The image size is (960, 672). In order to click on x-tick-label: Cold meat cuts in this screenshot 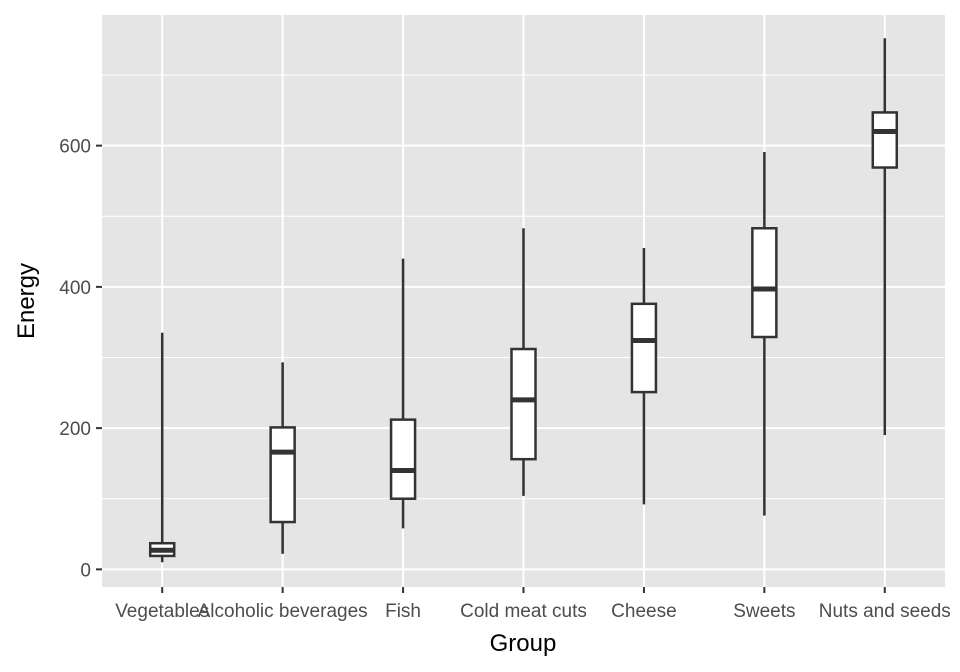, I will do `click(523, 611)`.